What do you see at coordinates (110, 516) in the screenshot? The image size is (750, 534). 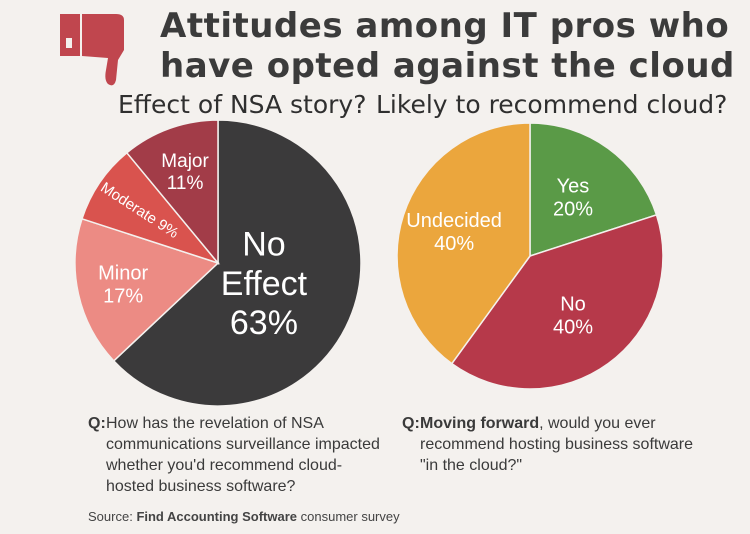 I see `source-prefix: Source:` at bounding box center [110, 516].